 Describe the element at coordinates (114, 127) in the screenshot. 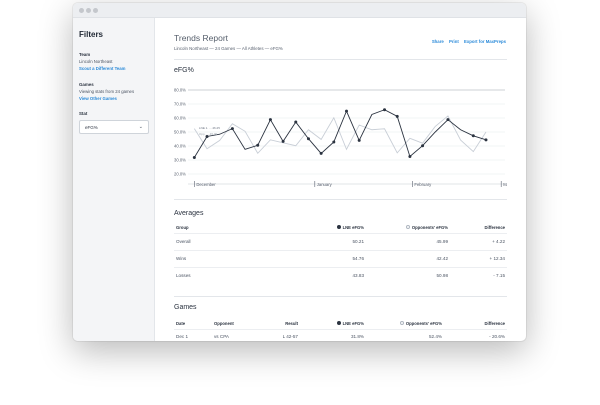

I see `stat-select: eFG% ⌄` at that location.